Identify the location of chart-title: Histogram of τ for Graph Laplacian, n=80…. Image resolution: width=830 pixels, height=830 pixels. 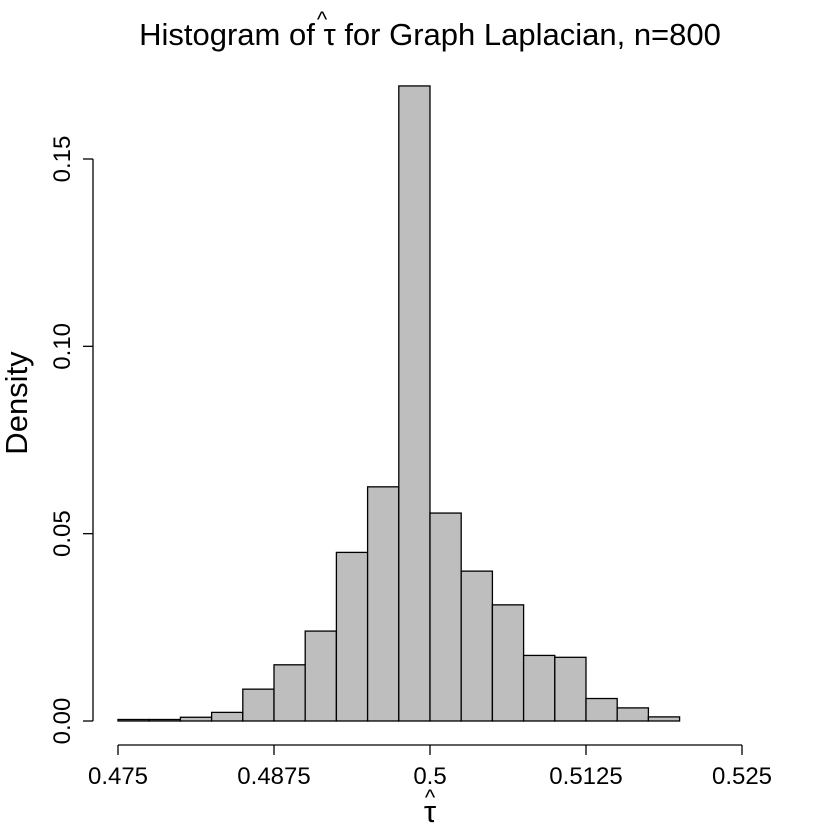
(430, 34).